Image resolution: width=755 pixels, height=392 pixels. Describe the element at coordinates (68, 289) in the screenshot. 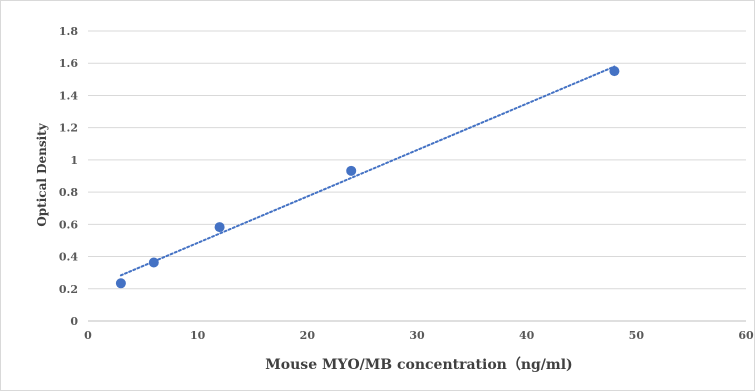

I see `y-tick-label: 0.2` at that location.